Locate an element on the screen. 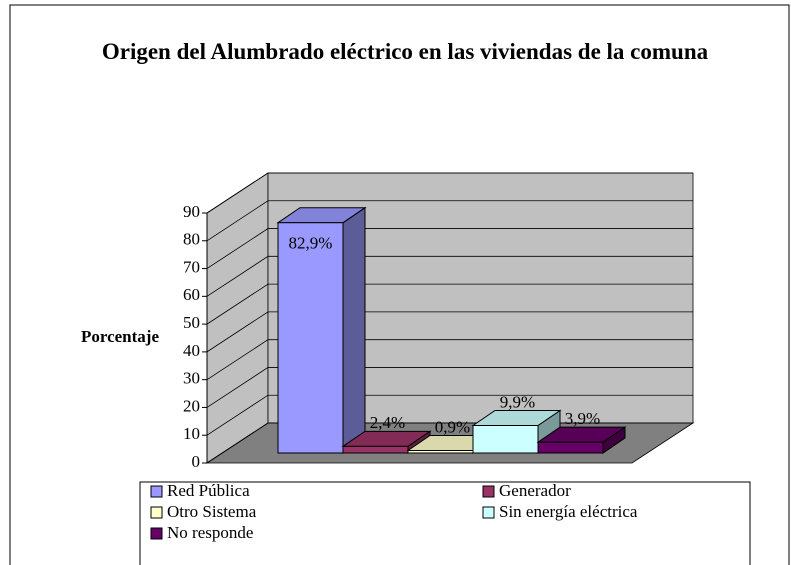  y-tick-label: 30 is located at coordinates (191, 378).